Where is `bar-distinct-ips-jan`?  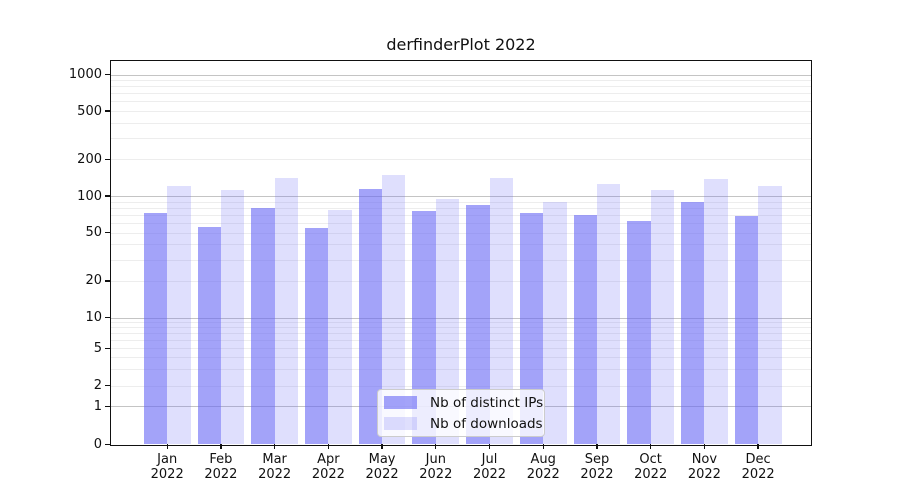
bar-distinct-ips-jan is located at coordinates (155, 329).